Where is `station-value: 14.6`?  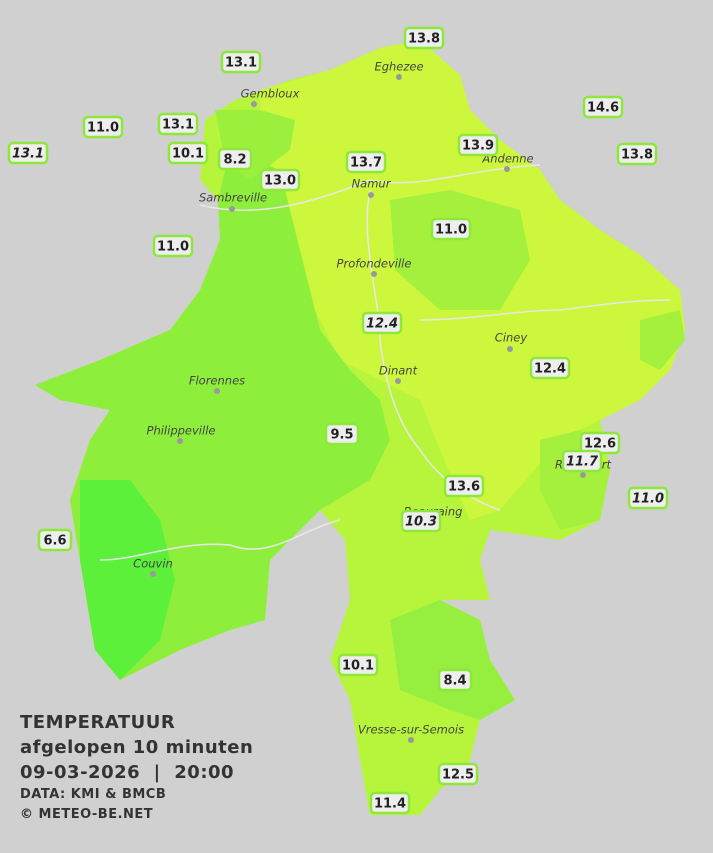
station-value: 14.6 is located at coordinates (603, 108).